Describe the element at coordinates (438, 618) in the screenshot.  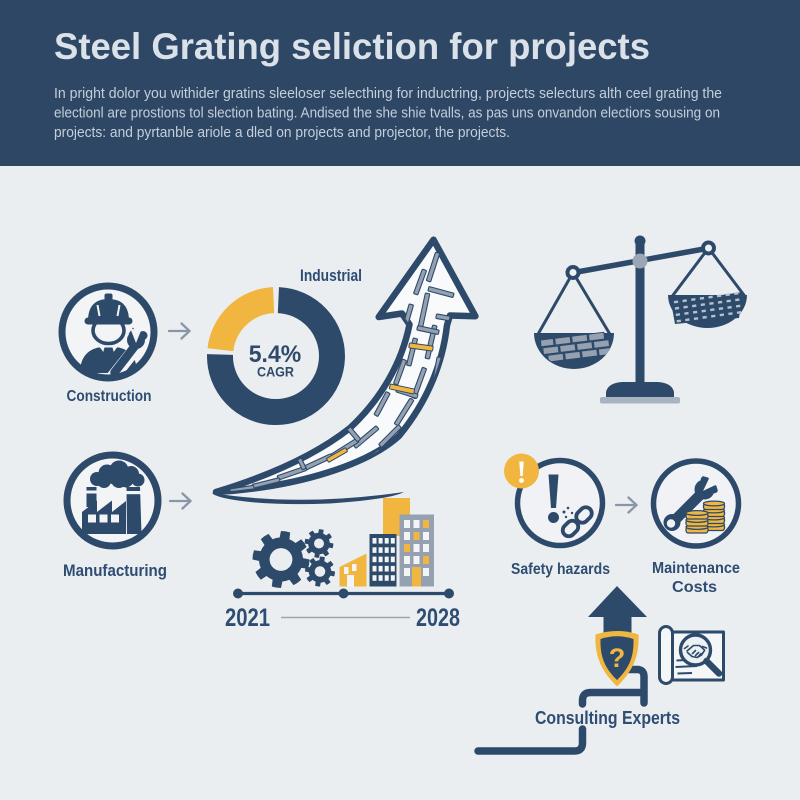
I see `svg-text: 2028` at that location.